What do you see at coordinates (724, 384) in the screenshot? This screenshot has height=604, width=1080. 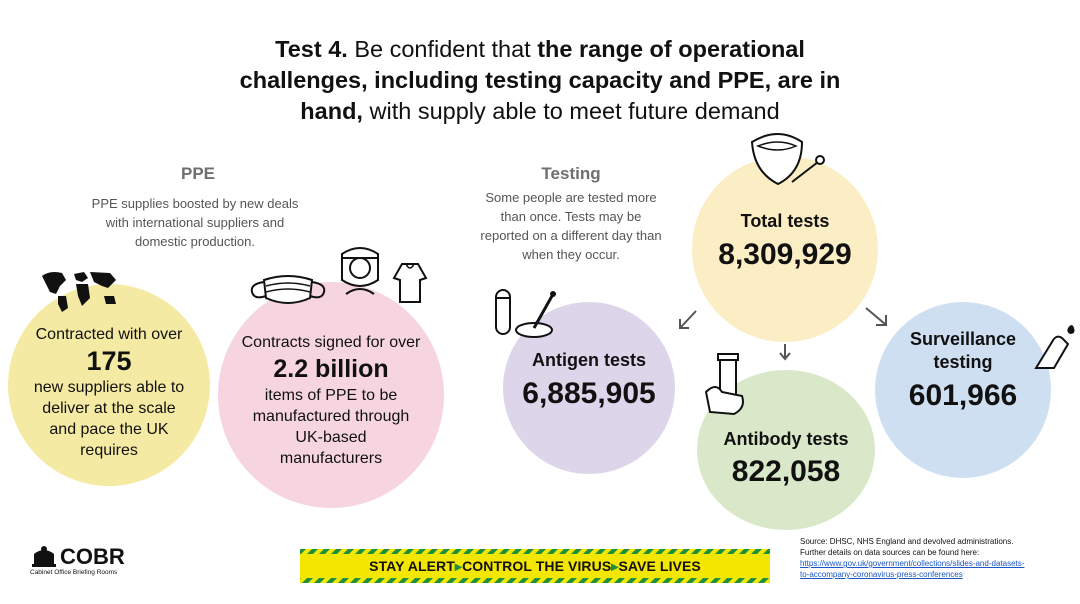 I see `antibody-vial-icon` at bounding box center [724, 384].